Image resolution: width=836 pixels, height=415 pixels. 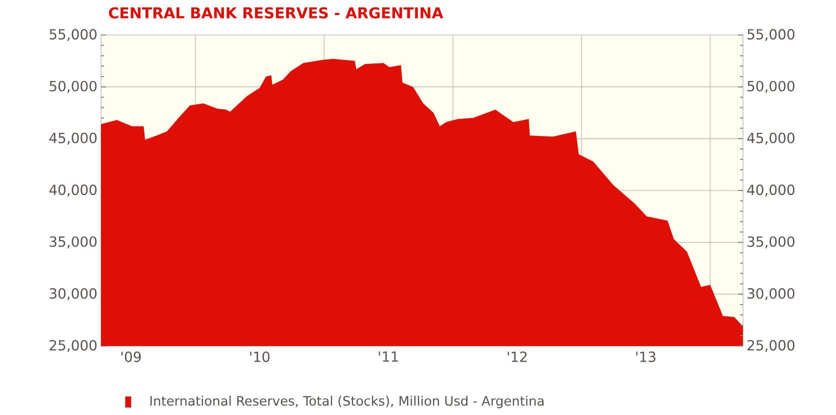 I want to click on y2-tick-label: 50,000, so click(x=771, y=86).